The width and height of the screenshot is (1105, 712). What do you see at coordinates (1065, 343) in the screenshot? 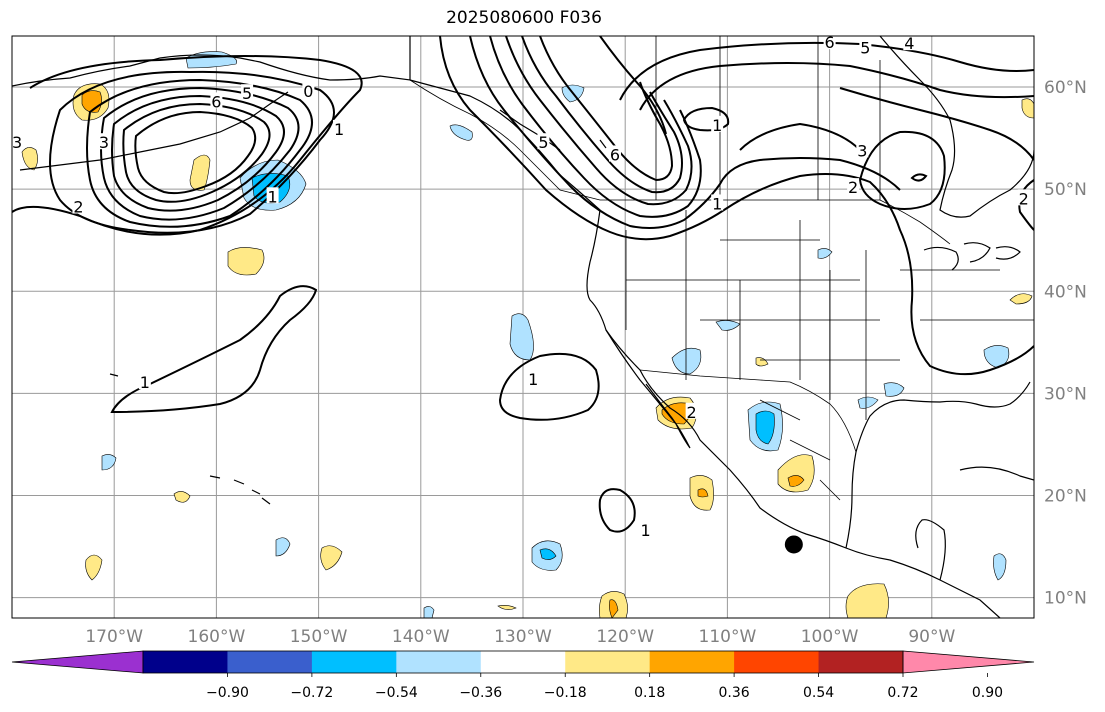
I see `latitude-tick-labels: 60°N 50°N 40°N 30°N 20°N 10°N` at bounding box center [1065, 343].